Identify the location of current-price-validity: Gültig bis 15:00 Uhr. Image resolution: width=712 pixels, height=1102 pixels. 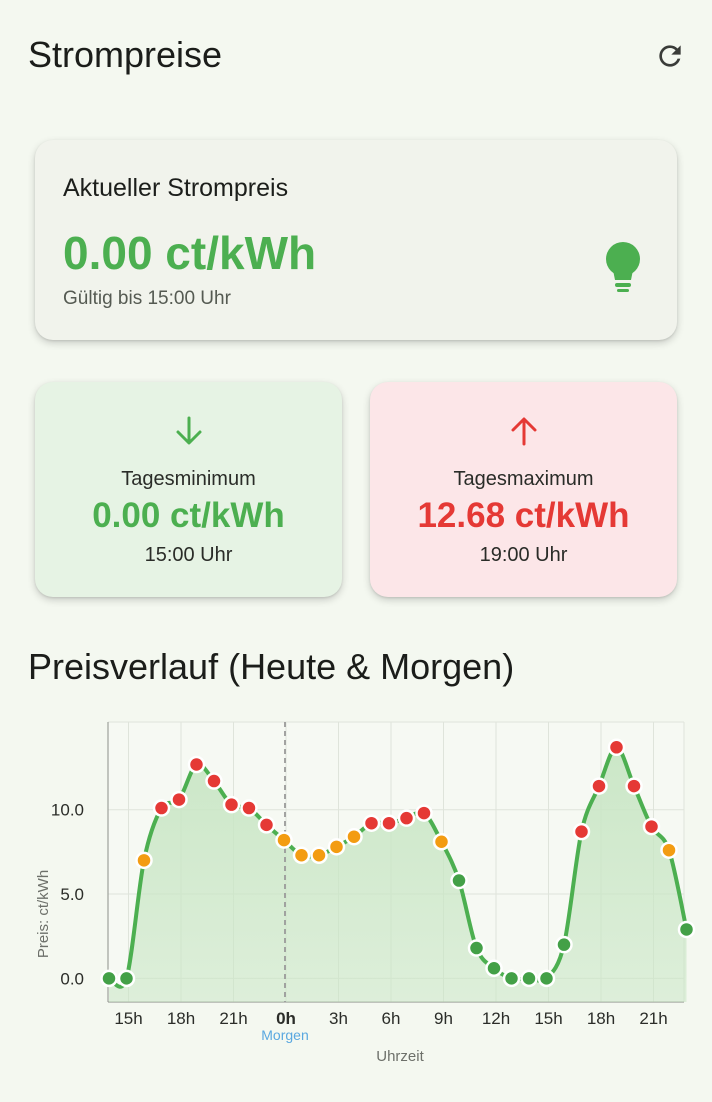
(147, 298).